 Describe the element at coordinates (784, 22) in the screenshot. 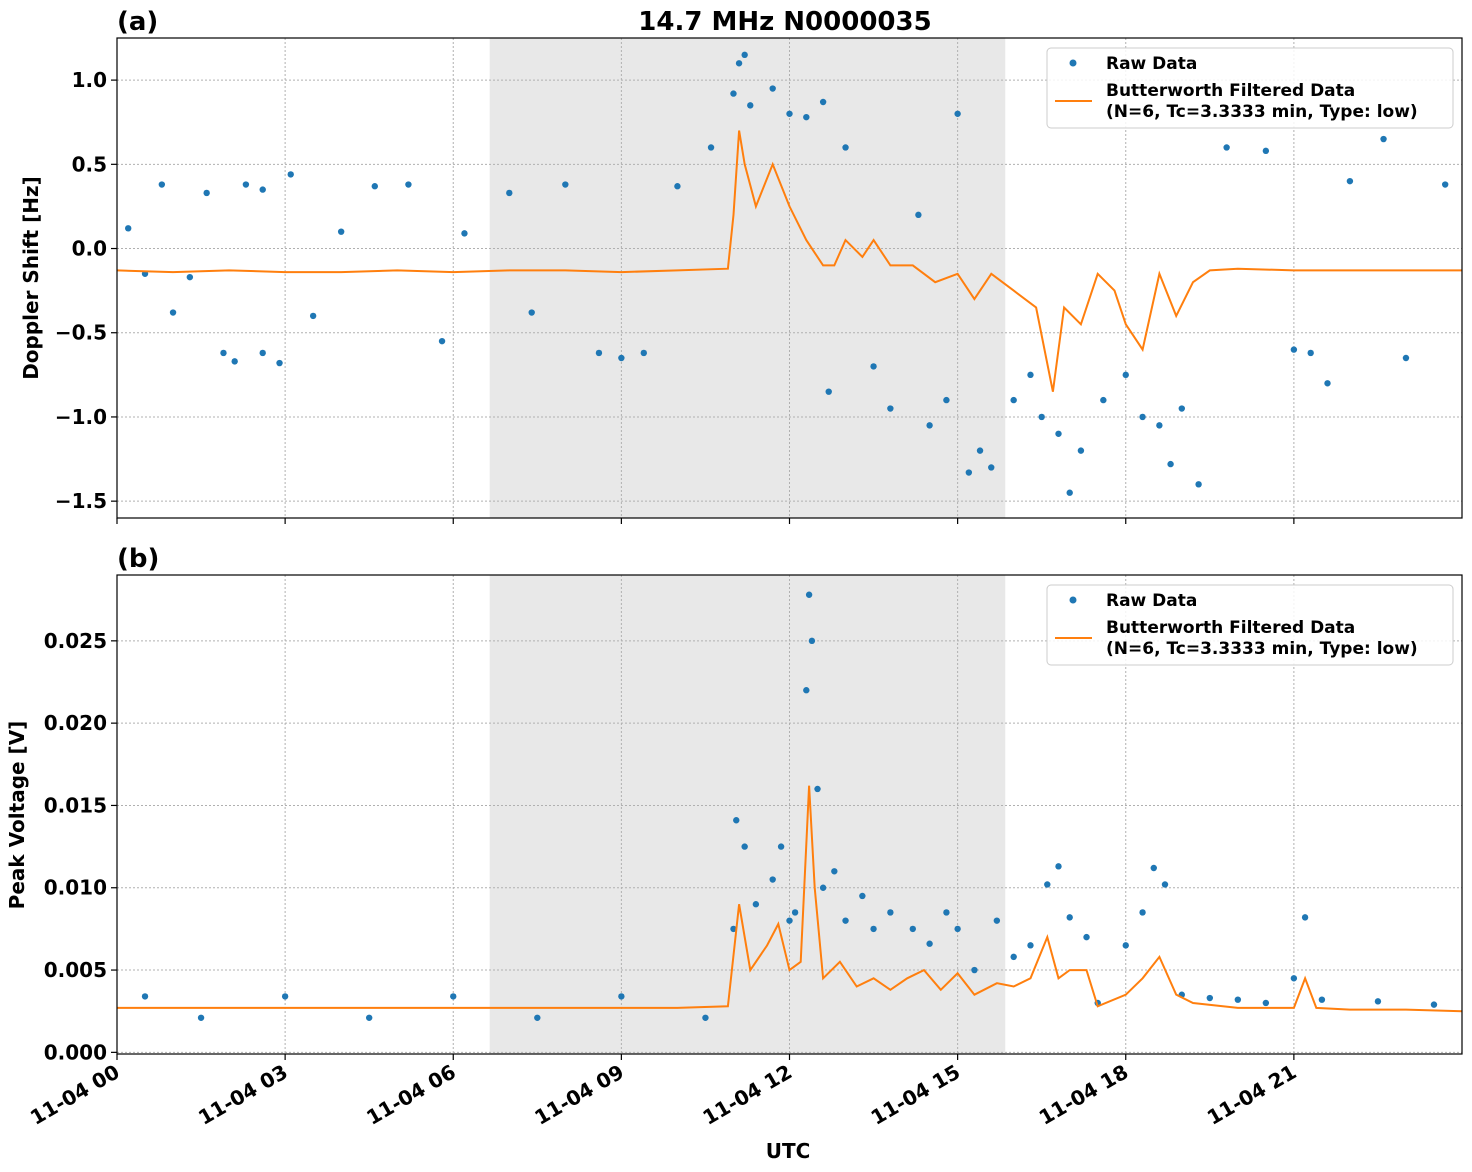

I see `figure-title: 14.7 MHz N0000035` at that location.